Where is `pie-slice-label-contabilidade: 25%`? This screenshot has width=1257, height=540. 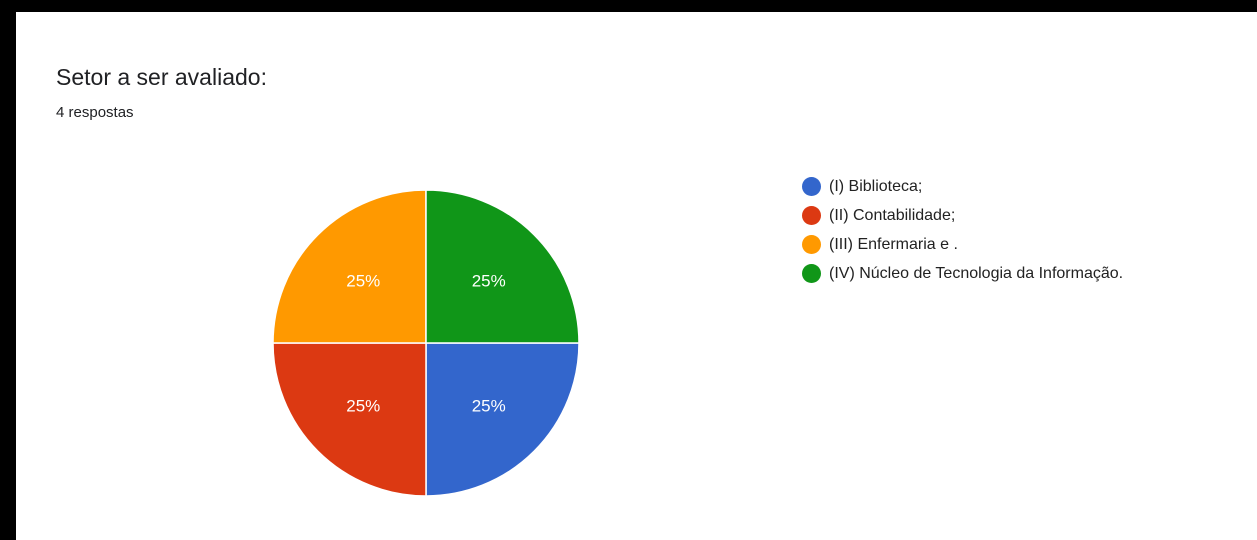 pie-slice-label-contabilidade: 25% is located at coordinates (363, 406).